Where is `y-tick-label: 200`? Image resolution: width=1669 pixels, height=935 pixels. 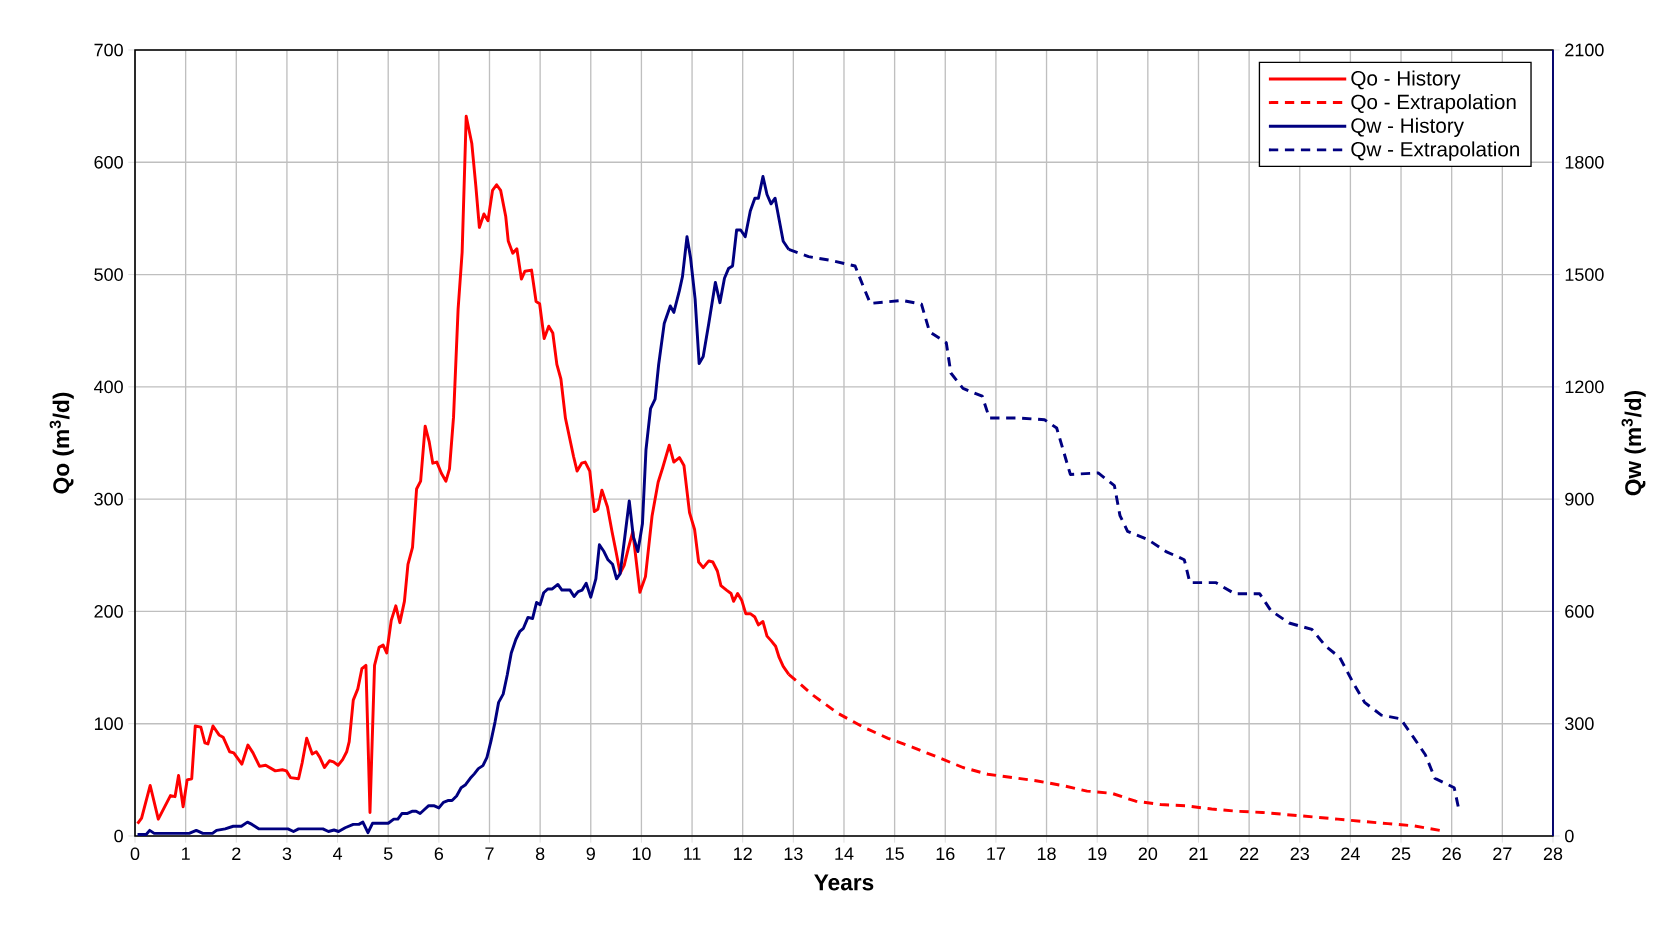 y-tick-label: 200 is located at coordinates (108, 611).